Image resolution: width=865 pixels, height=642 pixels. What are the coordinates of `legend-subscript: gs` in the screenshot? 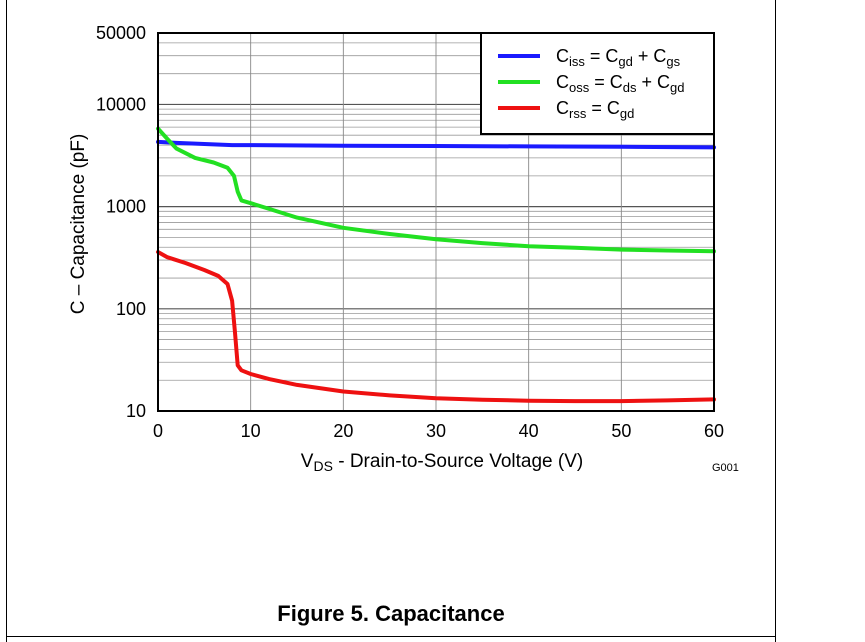 It's located at (673, 61).